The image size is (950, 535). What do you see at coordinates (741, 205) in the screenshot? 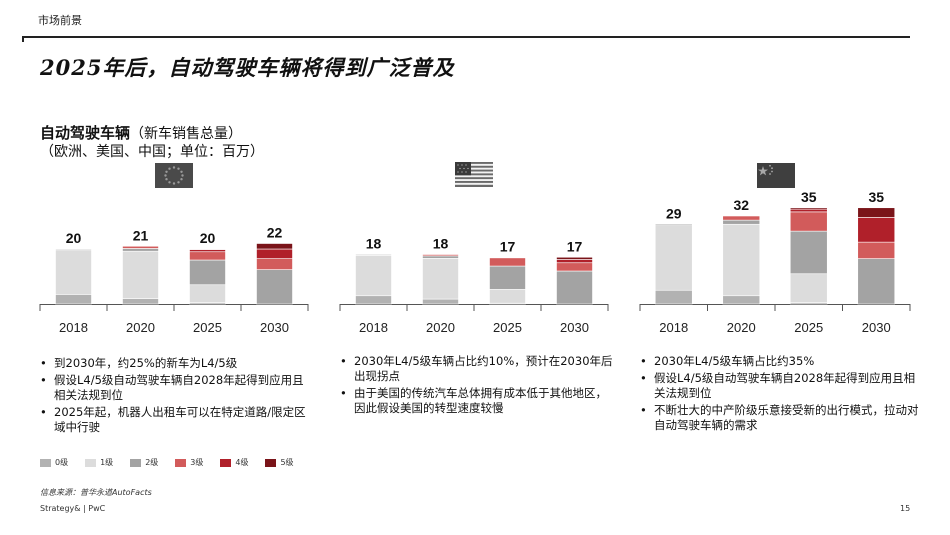
I see `total-label: 32` at bounding box center [741, 205].